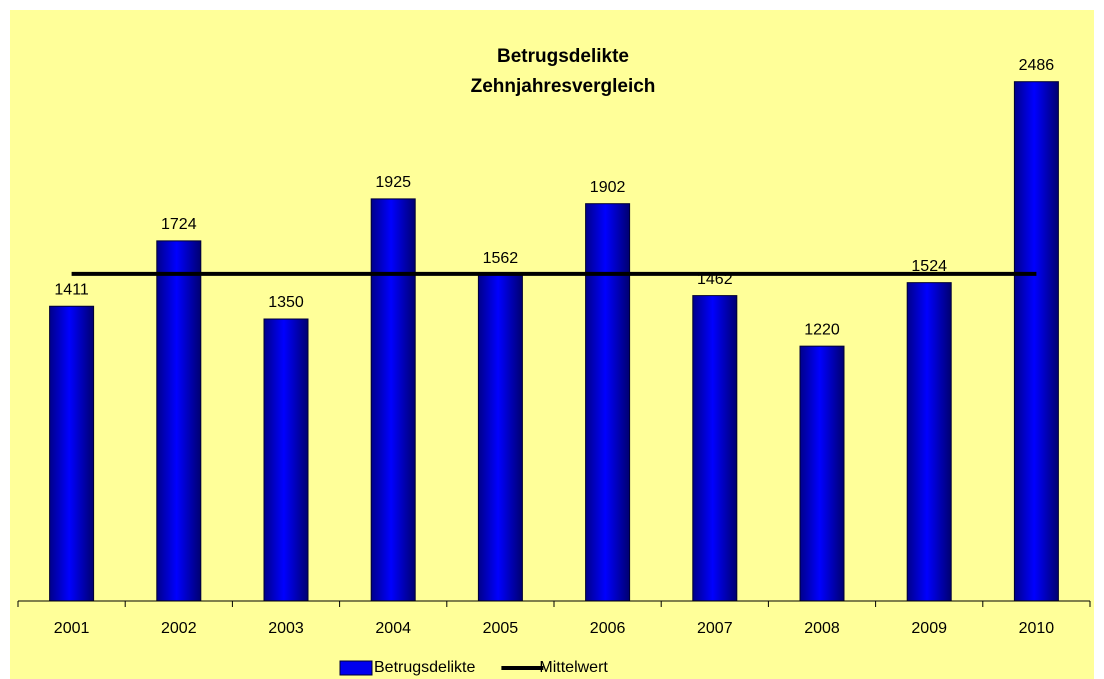  Describe the element at coordinates (1037, 628) in the screenshot. I see `x-tick-label: 2010` at that location.